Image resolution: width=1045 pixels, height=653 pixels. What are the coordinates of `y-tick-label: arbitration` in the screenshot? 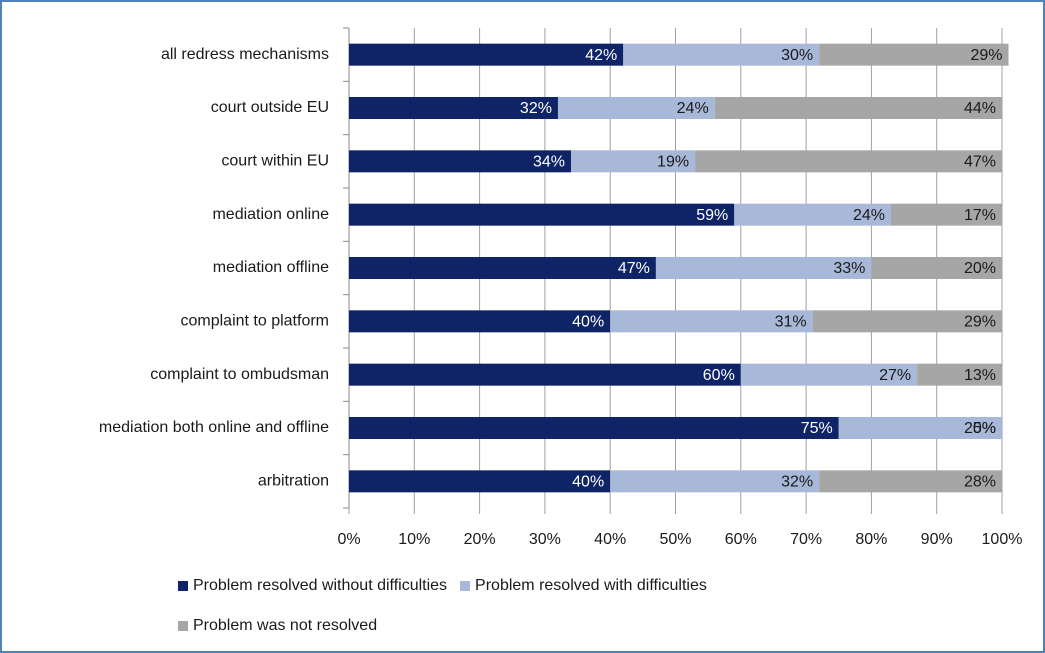 It's located at (293, 481).